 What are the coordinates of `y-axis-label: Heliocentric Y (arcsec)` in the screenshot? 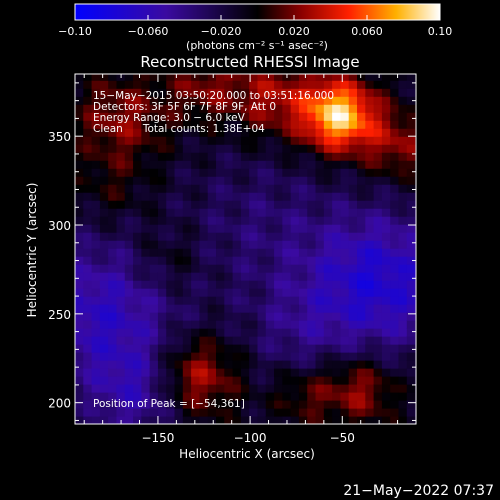 It's located at (32, 250).